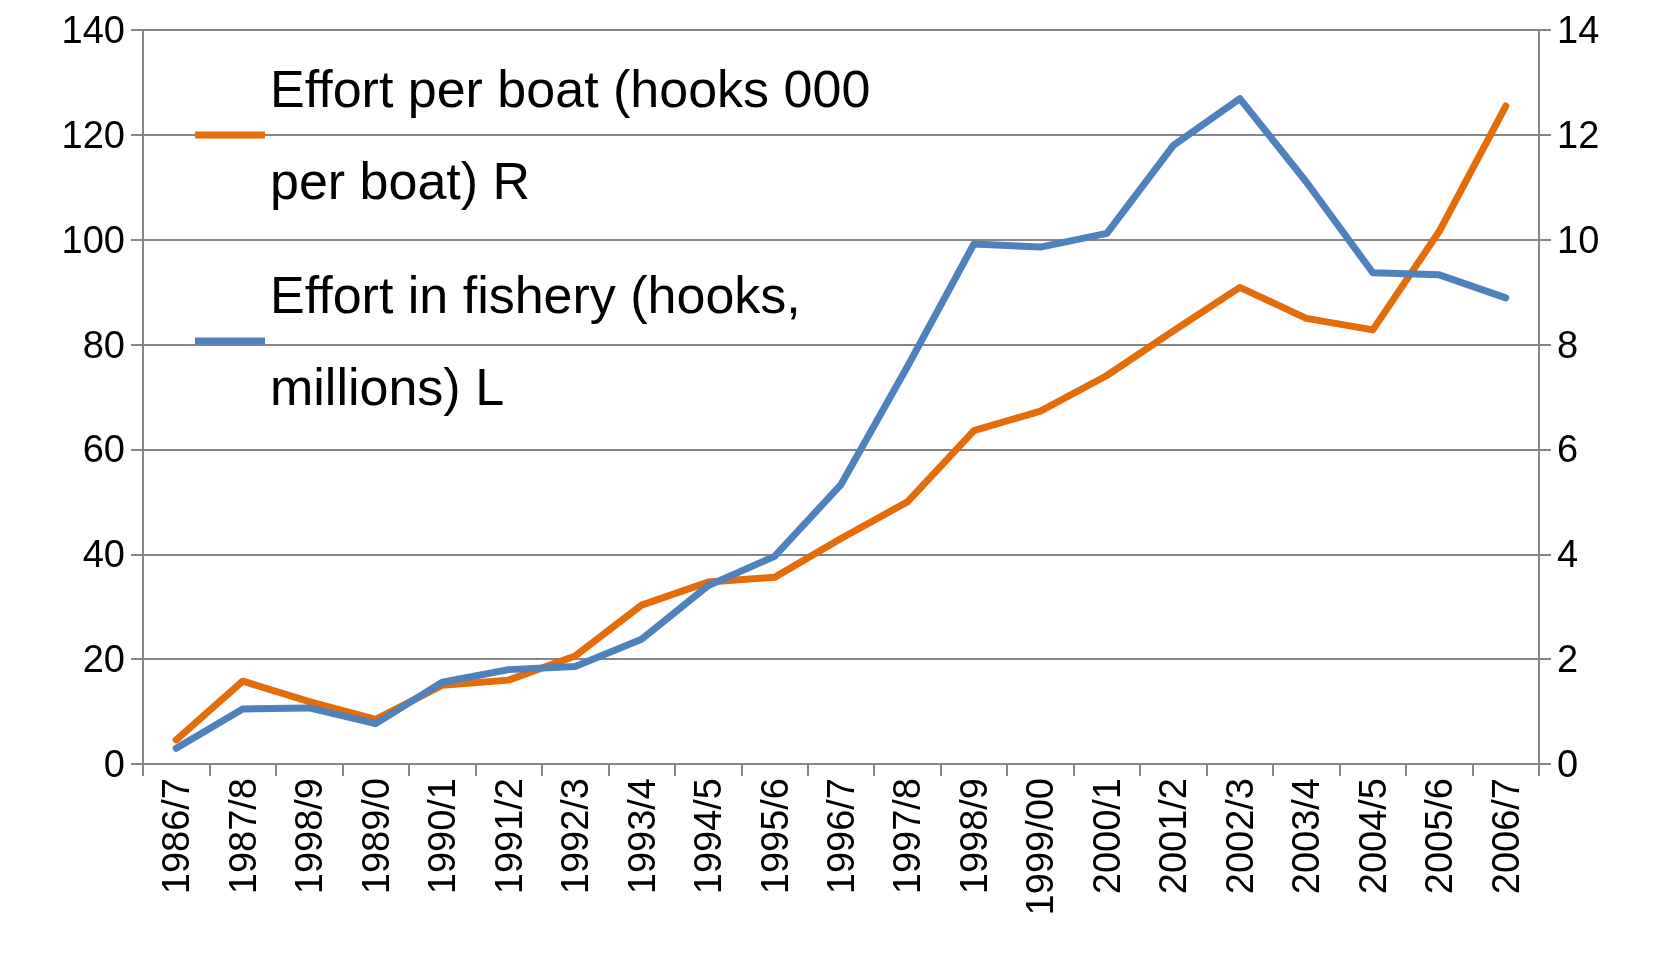 The width and height of the screenshot is (1659, 978). Describe the element at coordinates (1040, 847) in the screenshot. I see `x-tick-label: 1999/00` at that location.